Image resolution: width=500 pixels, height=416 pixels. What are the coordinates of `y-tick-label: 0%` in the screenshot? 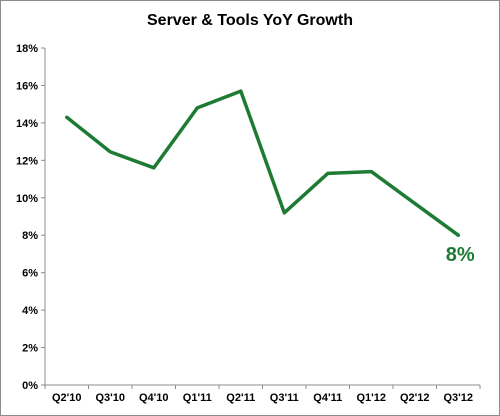 It's located at (30, 386).